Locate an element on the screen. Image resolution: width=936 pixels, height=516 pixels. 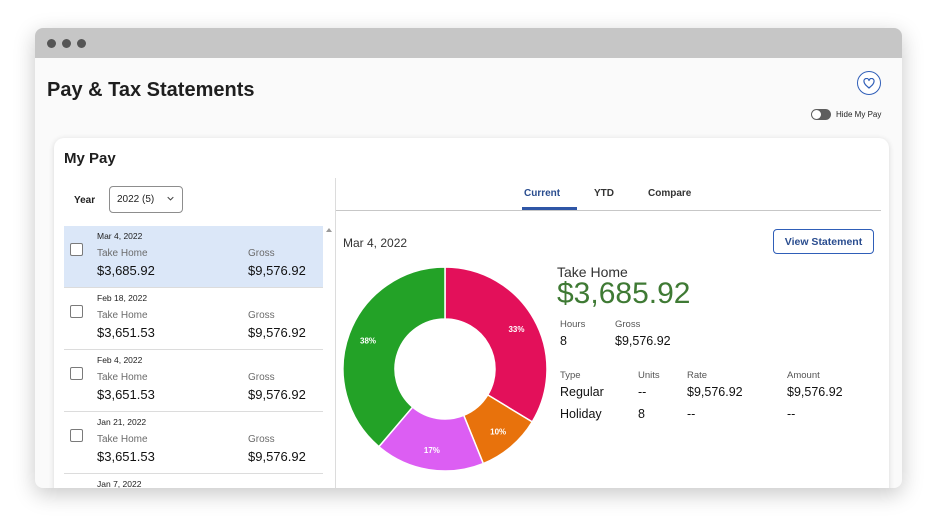
column-header-type: Type is located at coordinates (570, 375).